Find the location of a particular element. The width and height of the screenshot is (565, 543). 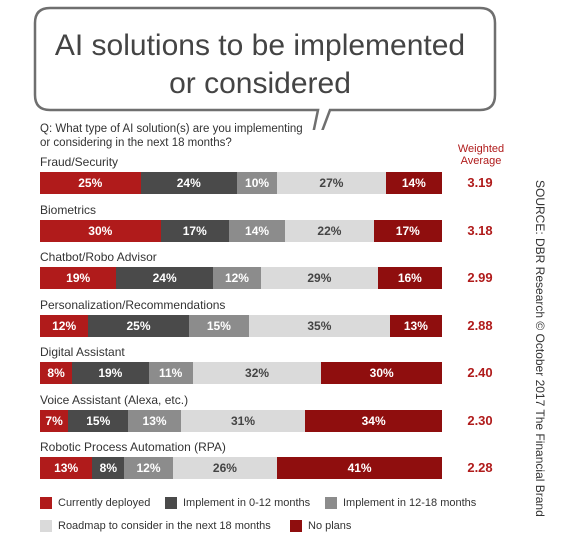

stacked-bar: 25% 24% 10% 27% 14% is located at coordinates (241, 183).